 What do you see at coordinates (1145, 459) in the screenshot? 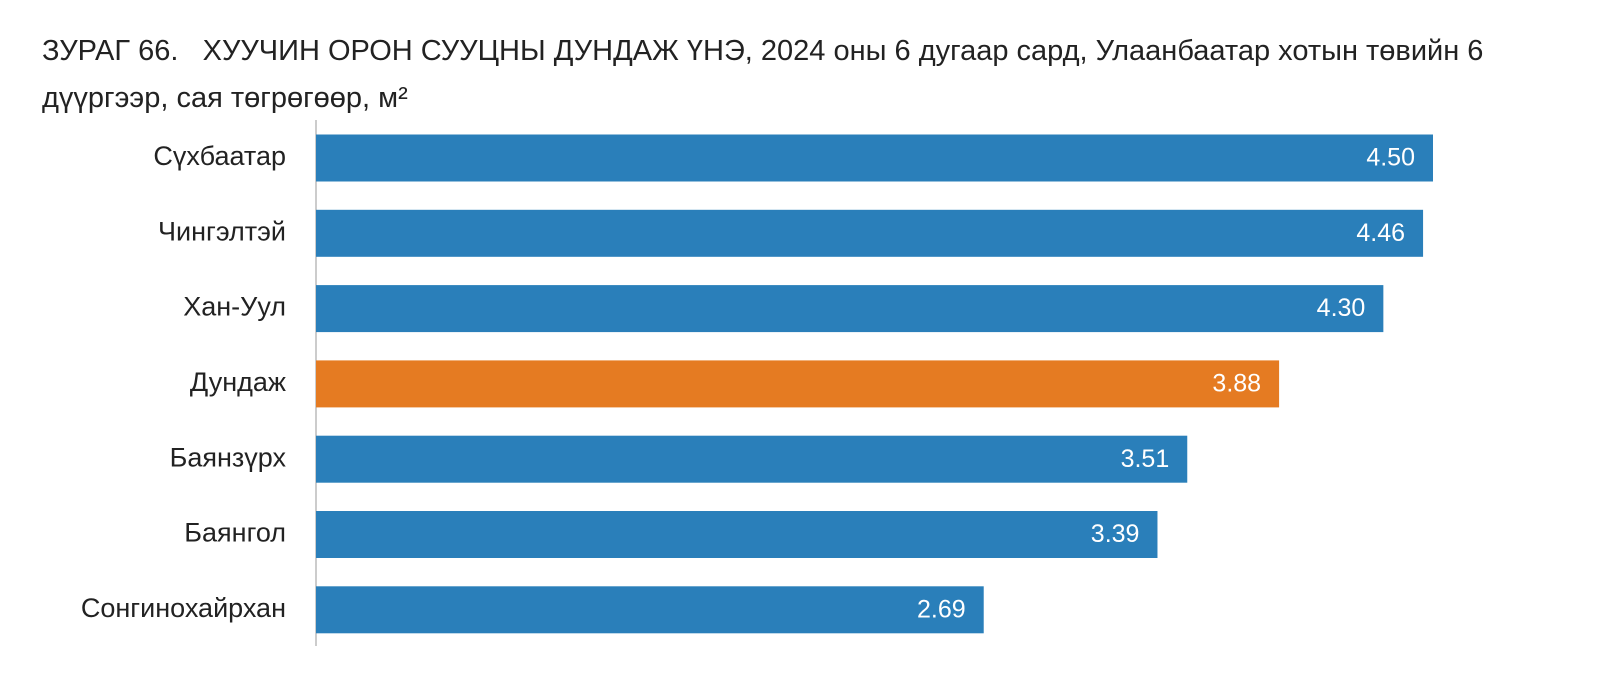
I see `value-label: 3.51` at bounding box center [1145, 459].